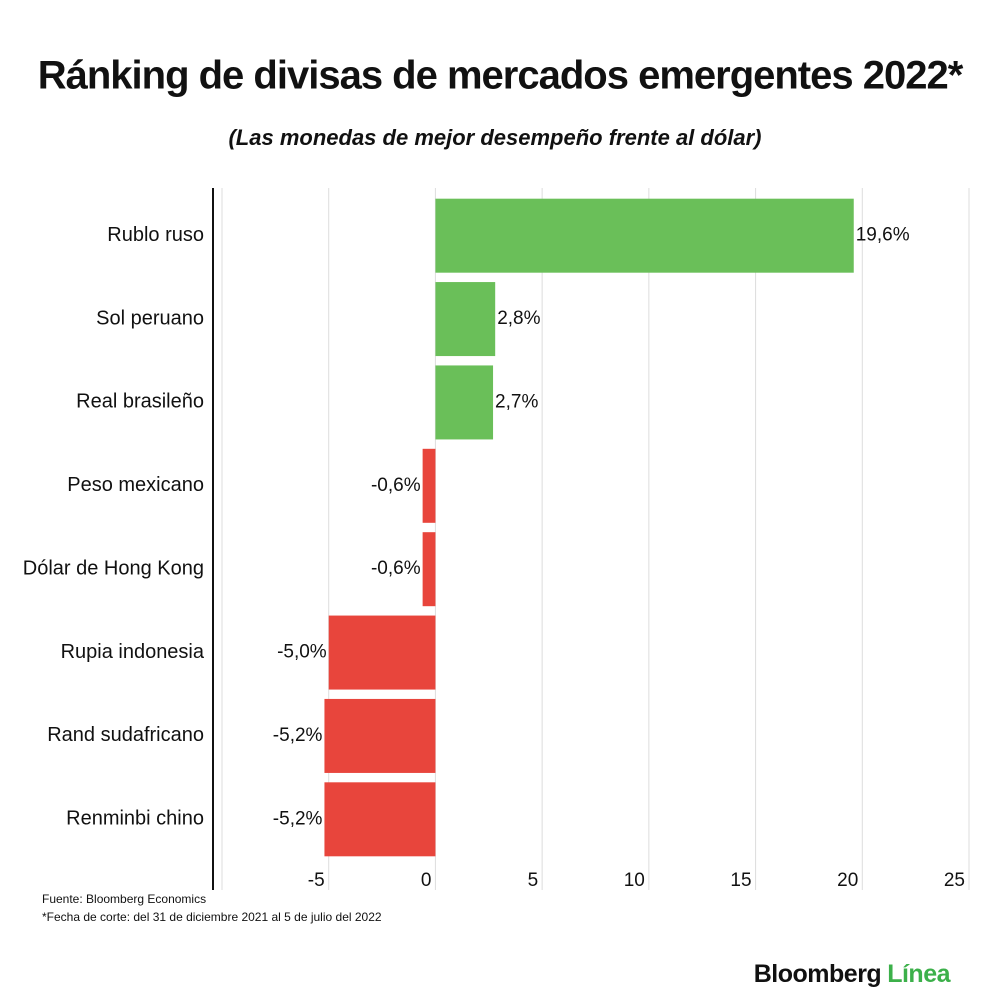  What do you see at coordinates (150, 318) in the screenshot?
I see `category-label: Sol peruano` at bounding box center [150, 318].